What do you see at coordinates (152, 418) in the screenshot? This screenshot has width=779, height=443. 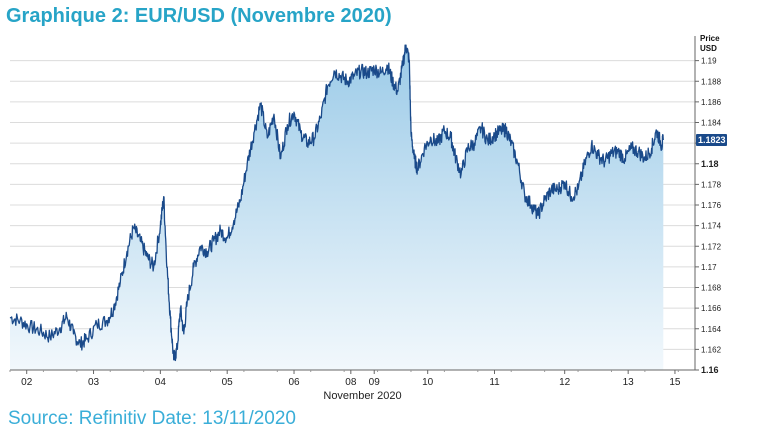 I see `source-note: Source: Refinitiv Date: 13/11/2020` at bounding box center [152, 418].